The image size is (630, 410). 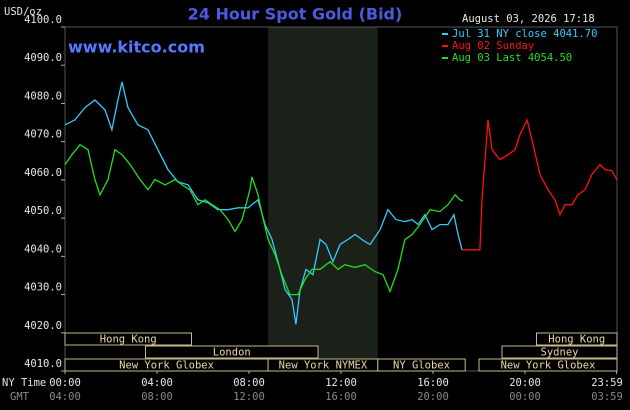 What do you see at coordinates (249, 397) in the screenshot?
I see `gmt-tick-label: 12:00` at bounding box center [249, 397].